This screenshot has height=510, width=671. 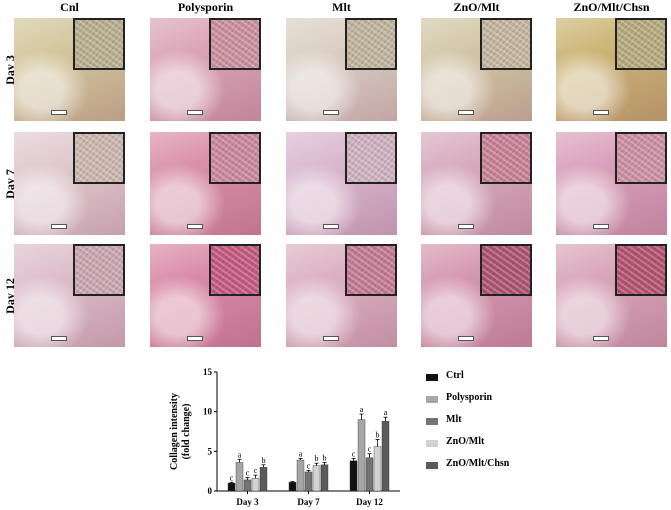 What do you see at coordinates (469, 397) in the screenshot?
I see `legend-label: Polysporin` at bounding box center [469, 397].